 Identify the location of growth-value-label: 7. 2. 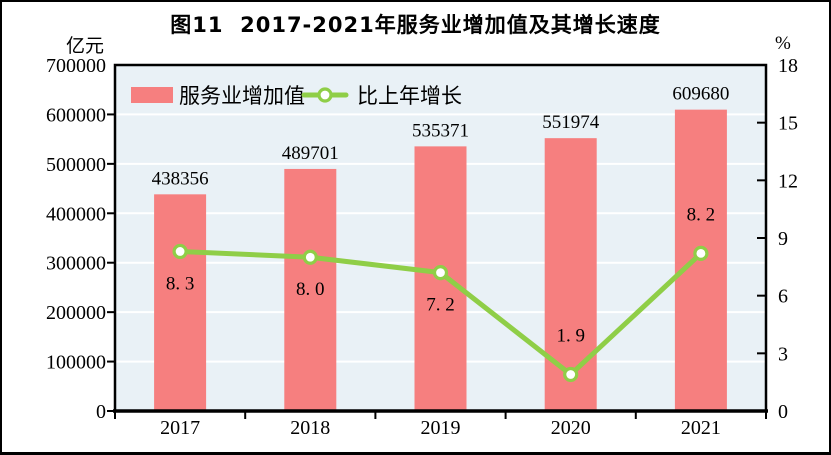
(440, 305).